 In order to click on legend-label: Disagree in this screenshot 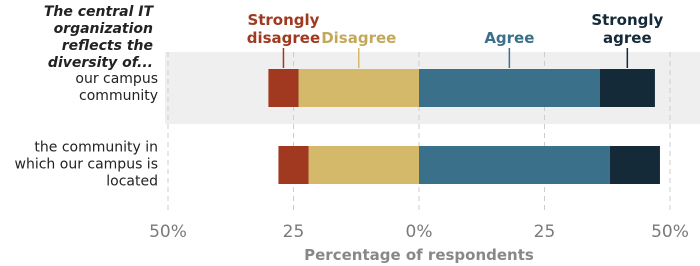, I will do `click(359, 38)`.